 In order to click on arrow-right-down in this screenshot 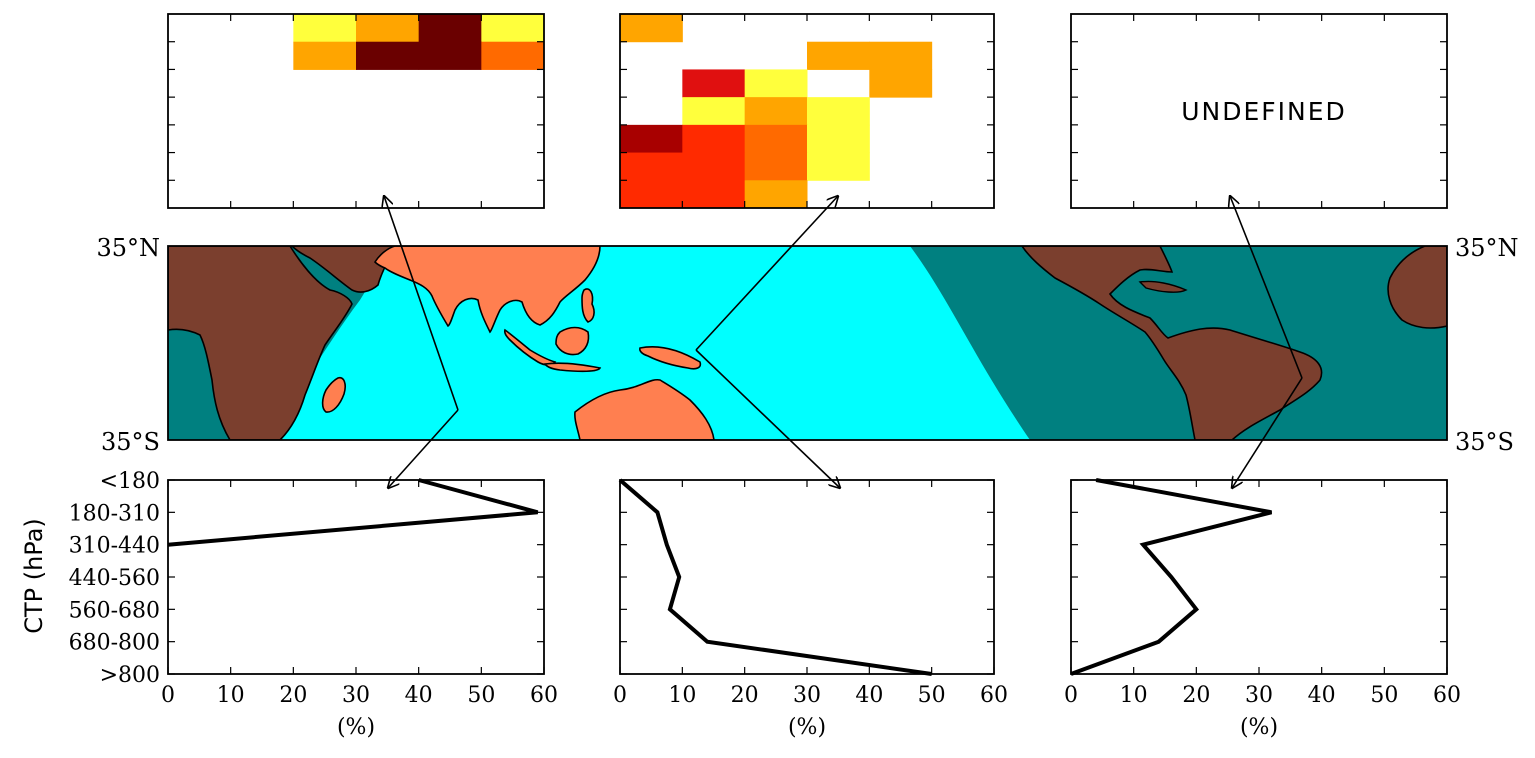, I will do `click(1267, 432)`.